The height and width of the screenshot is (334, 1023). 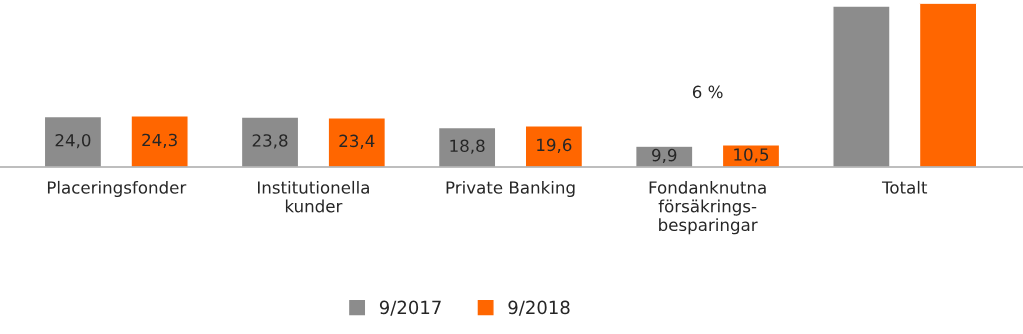 I want to click on data-label: 19,6, so click(x=554, y=145).